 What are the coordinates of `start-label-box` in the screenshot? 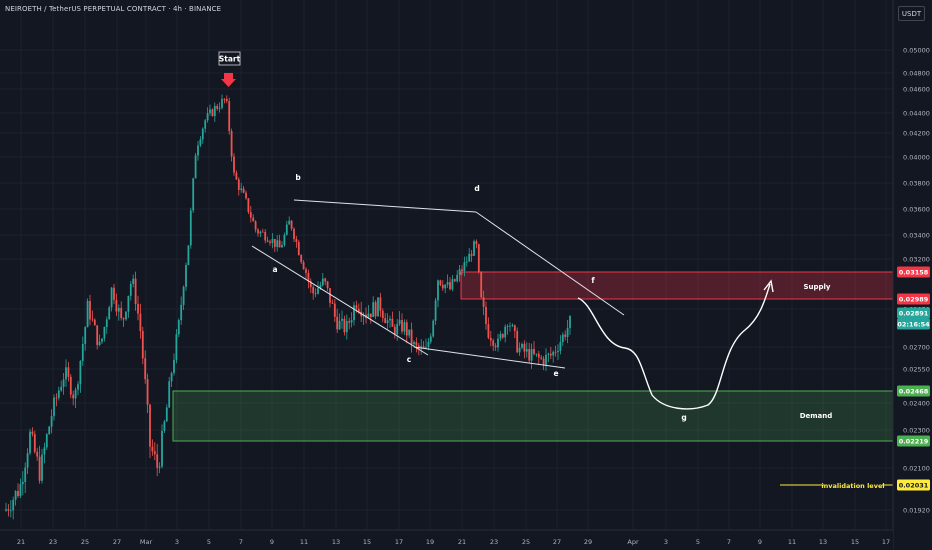 It's located at (229, 58).